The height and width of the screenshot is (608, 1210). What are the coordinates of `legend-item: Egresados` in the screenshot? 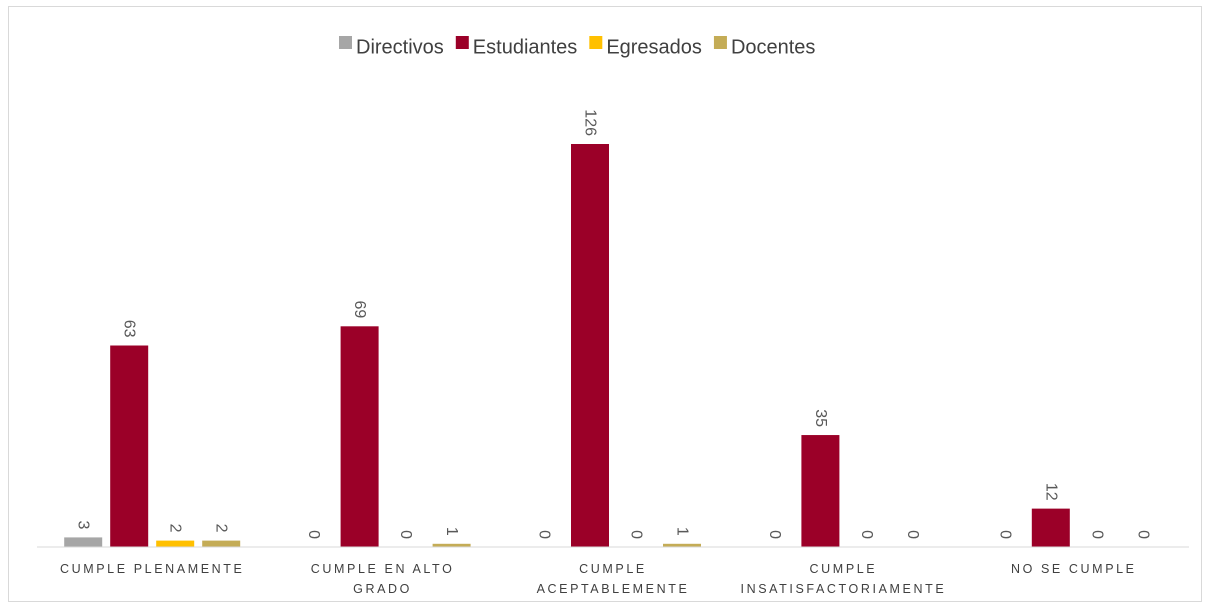 It's located at (645, 47).